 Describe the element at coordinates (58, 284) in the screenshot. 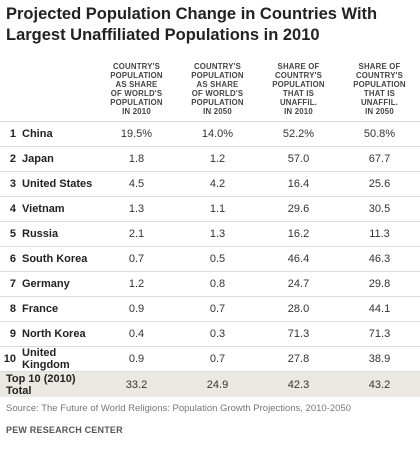

I see `row-country: Germany` at that location.